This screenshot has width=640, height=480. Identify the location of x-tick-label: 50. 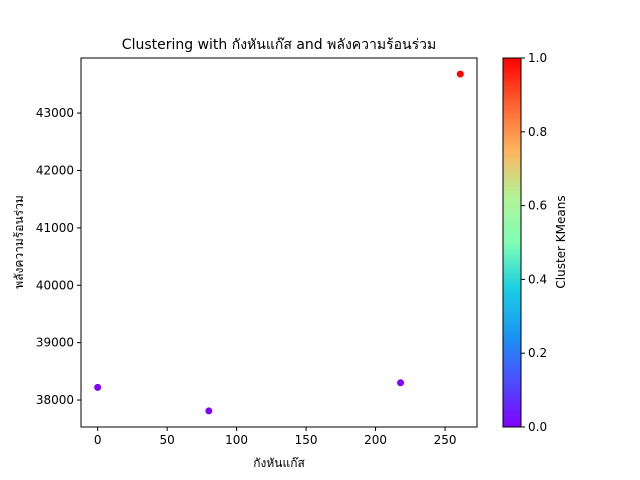
(167, 440).